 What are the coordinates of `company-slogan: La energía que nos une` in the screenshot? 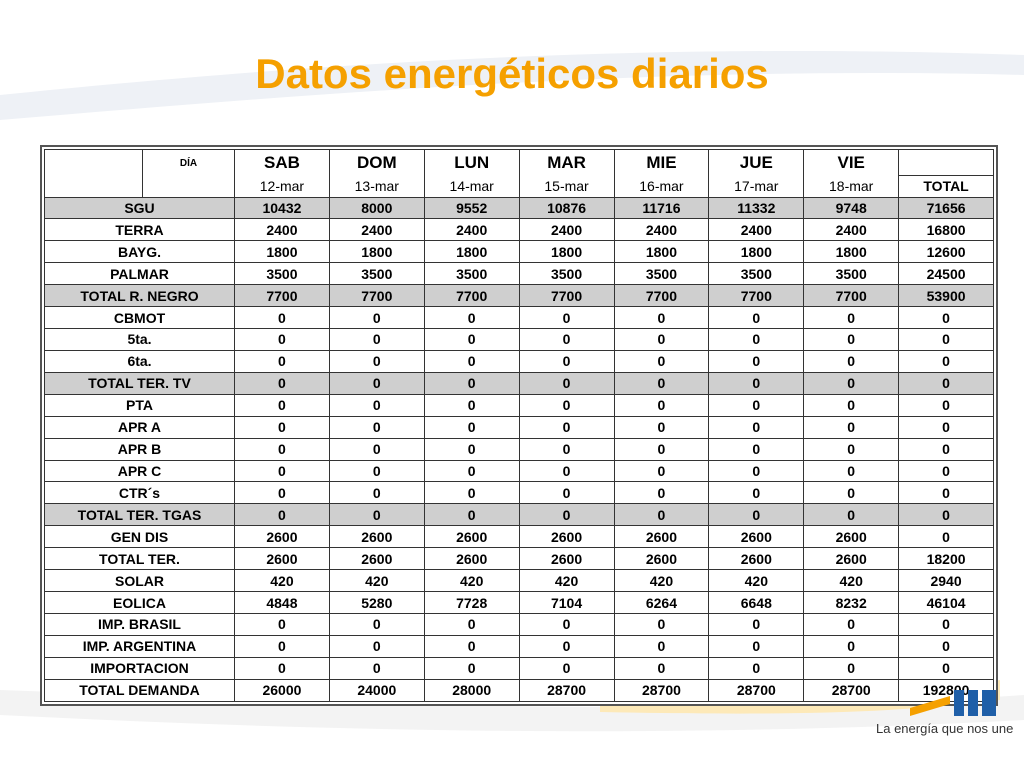 It's located at (945, 728).